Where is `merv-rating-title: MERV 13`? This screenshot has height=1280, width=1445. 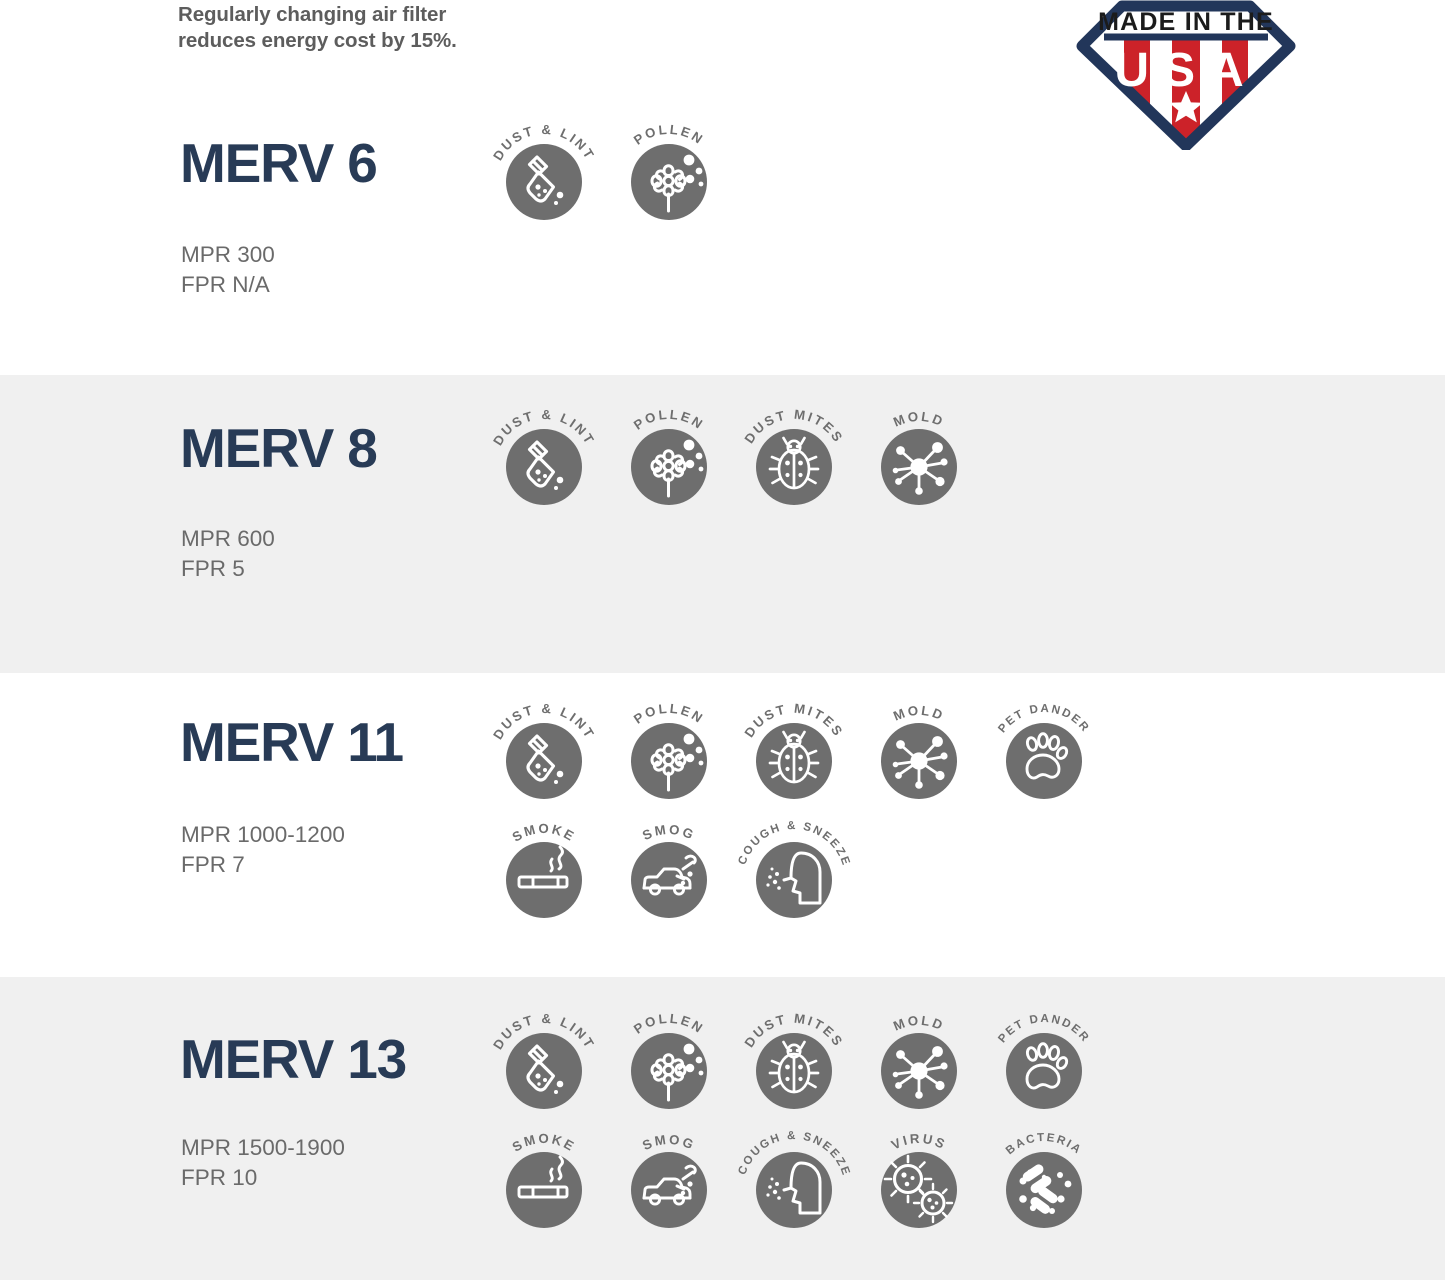 merv-rating-title: MERV 13 is located at coordinates (293, 1059).